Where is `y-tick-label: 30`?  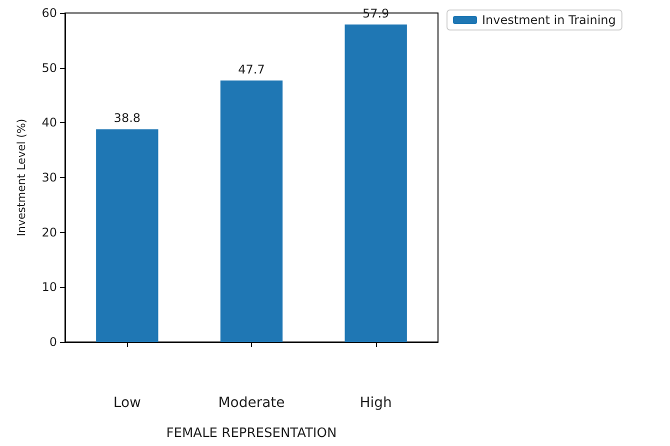 y-tick-label: 30 is located at coordinates (49, 177).